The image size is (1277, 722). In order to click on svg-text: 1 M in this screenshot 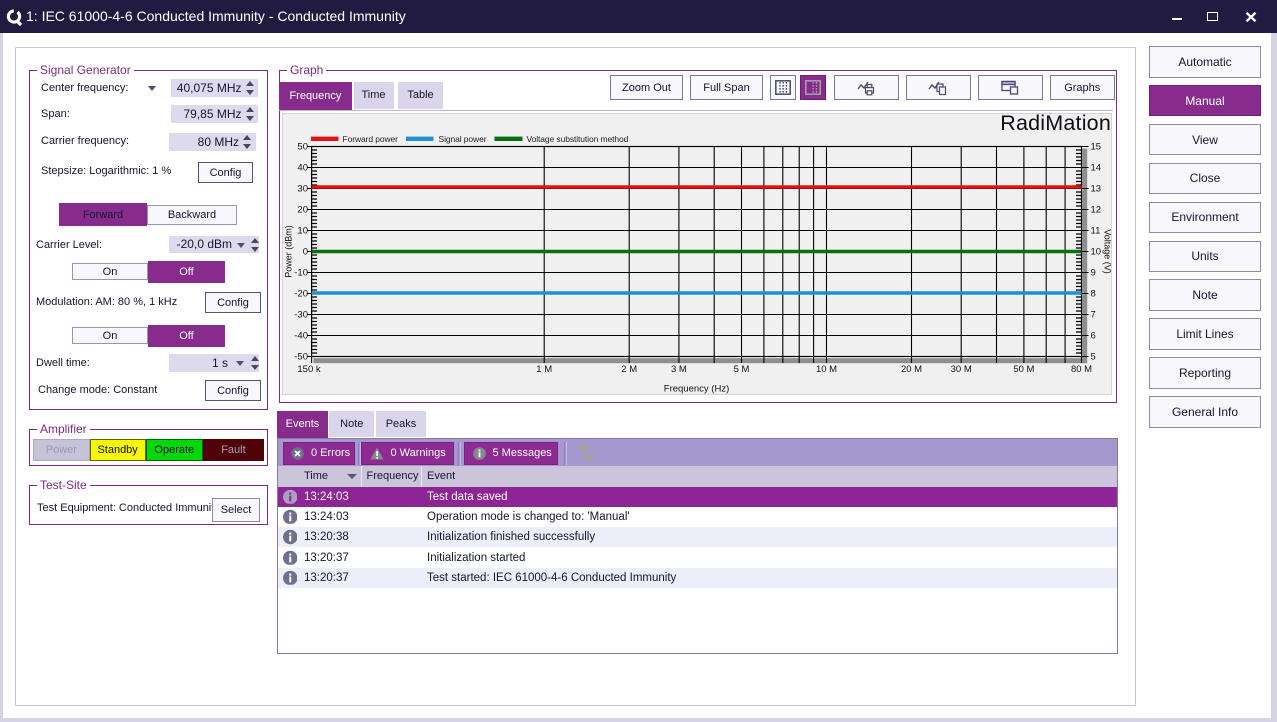, I will do `click(544, 369)`.